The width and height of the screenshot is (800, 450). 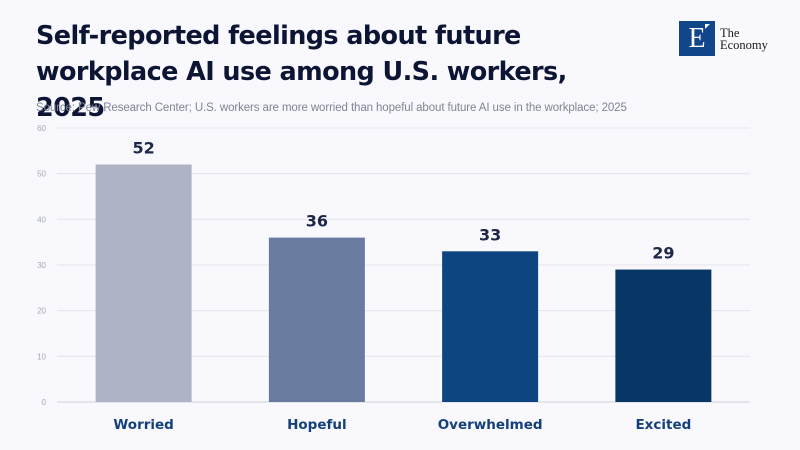 I want to click on bar-hopeful, so click(x=316, y=319).